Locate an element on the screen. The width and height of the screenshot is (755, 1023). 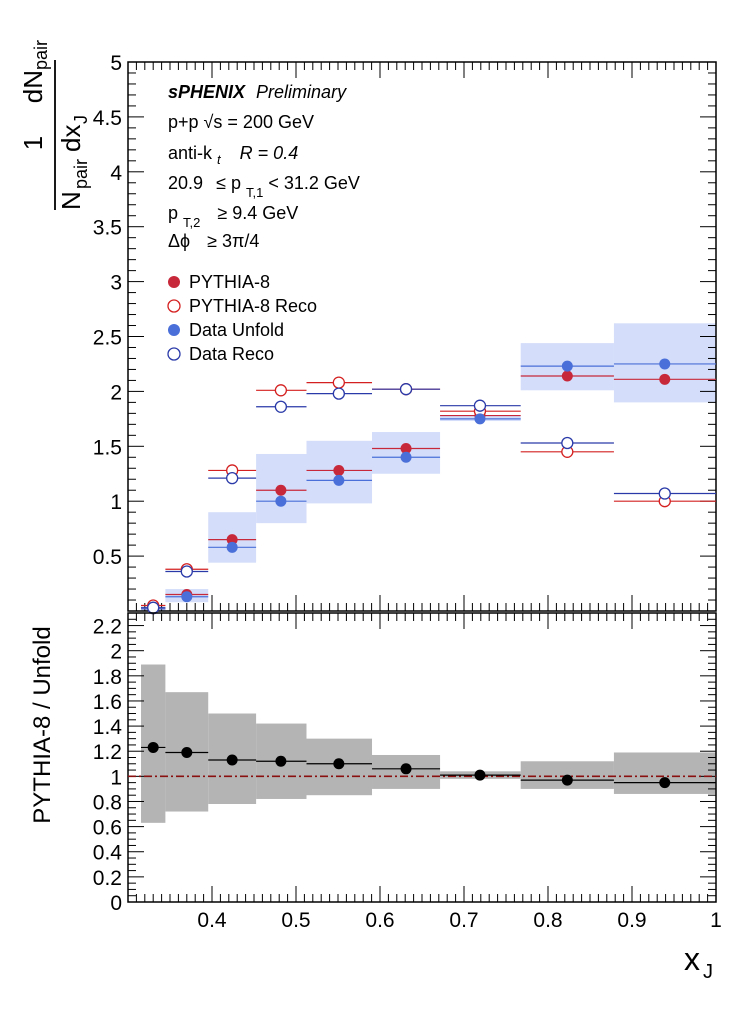
pt2-cut-label: p T,2 ≥ 9.4 GeV is located at coordinates (233, 217).